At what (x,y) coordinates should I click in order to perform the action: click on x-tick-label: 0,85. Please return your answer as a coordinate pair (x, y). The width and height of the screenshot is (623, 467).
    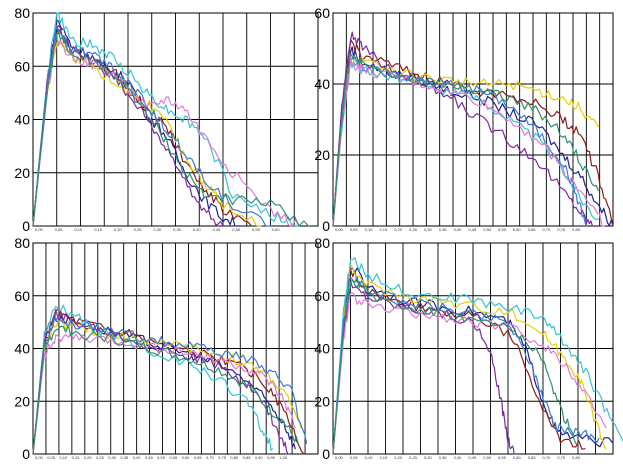
    Looking at the image, I should click on (247, 457).